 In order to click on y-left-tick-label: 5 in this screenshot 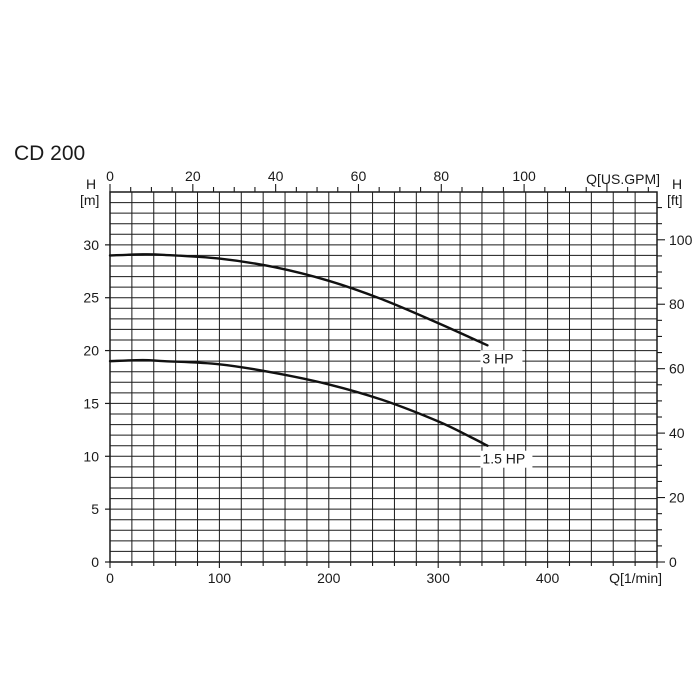, I will do `click(95, 509)`.